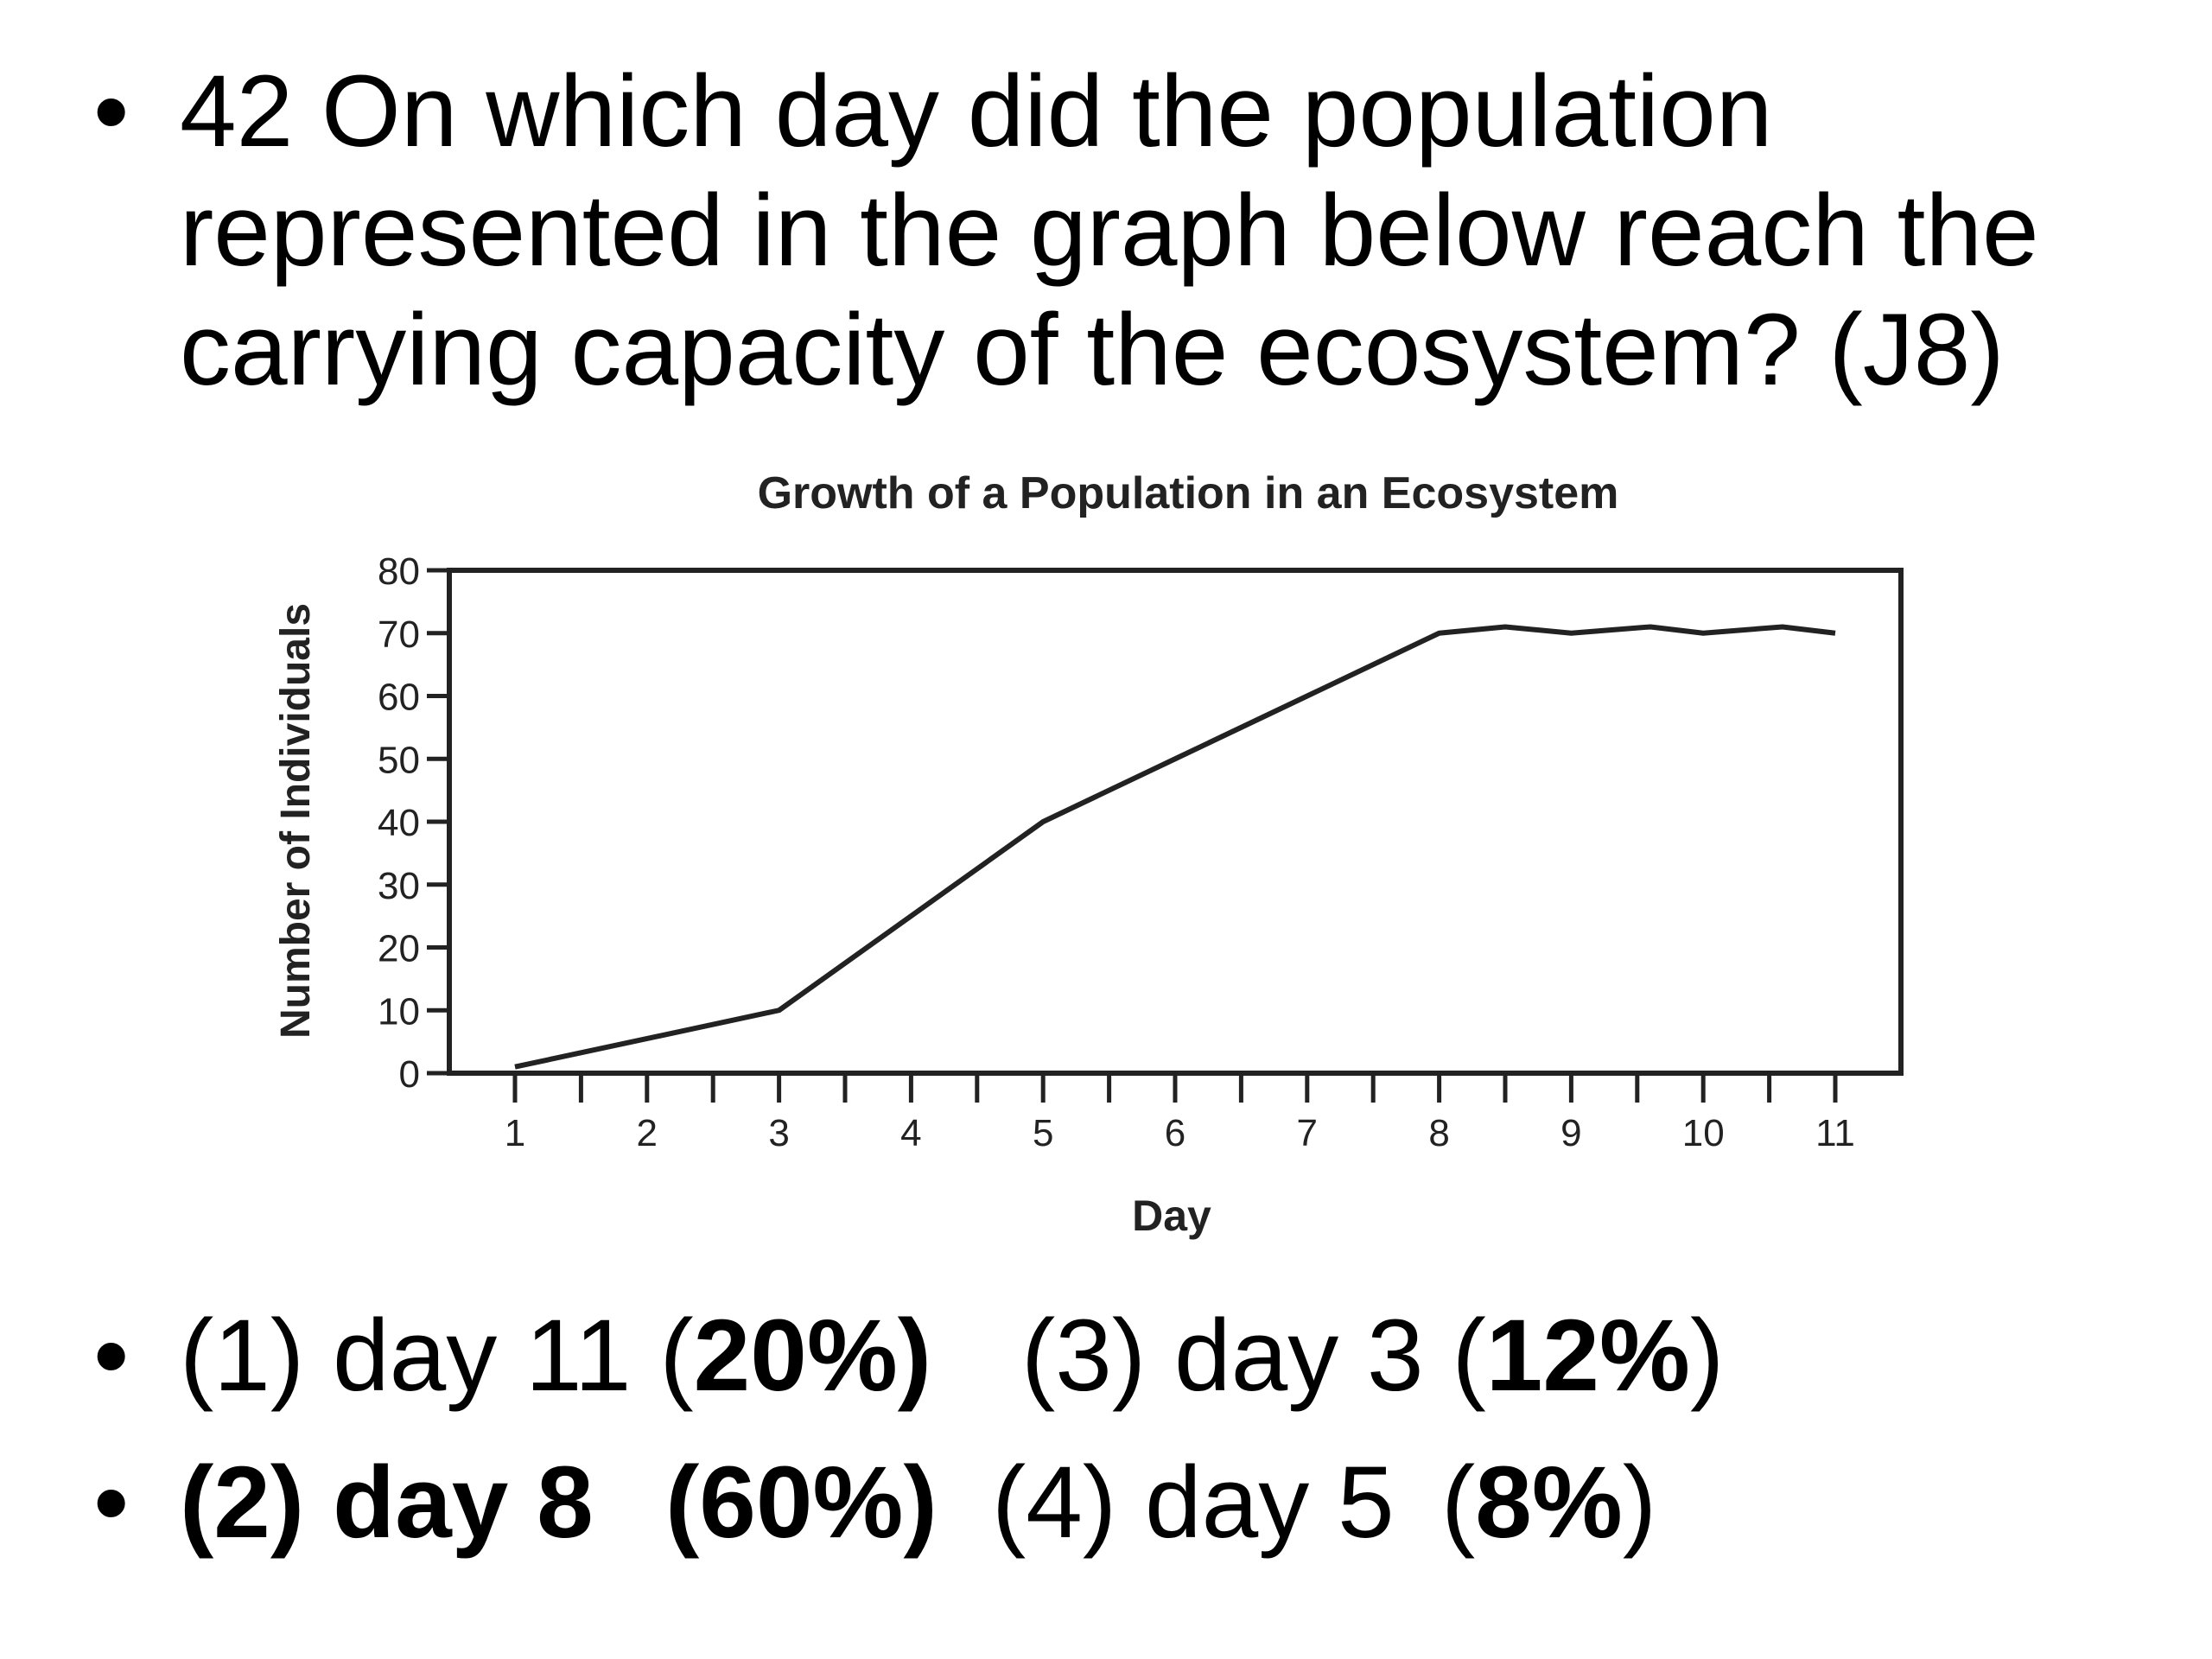 This screenshot has width=2212, height=1659. I want to click on answer-option-2: (2) day 8, so click(387, 1503).